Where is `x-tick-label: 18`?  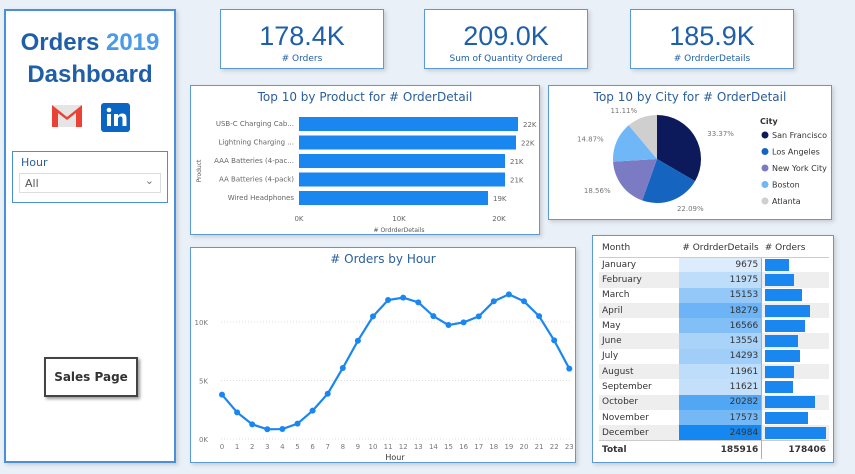 x-tick-label: 18 is located at coordinates (493, 447).